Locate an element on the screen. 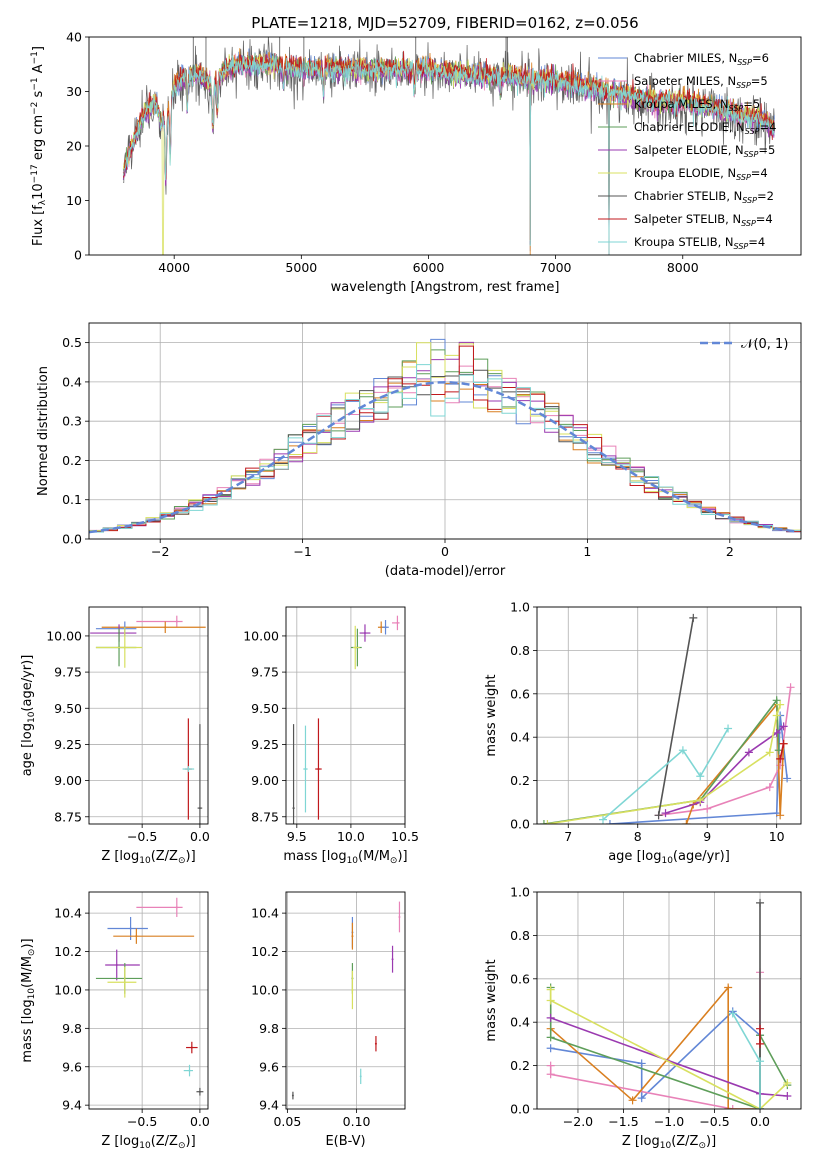  x-tick-label: −2.0 is located at coordinates (578, 1121).